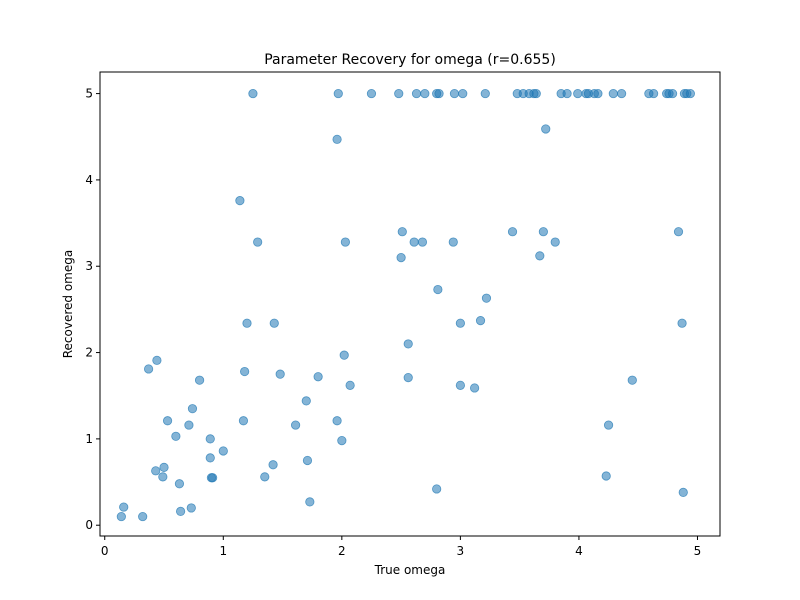 Image resolution: width=800 pixels, height=600 pixels. What do you see at coordinates (92, 309) in the screenshot?
I see `y-axis-ticks: 0 1 2 3 4 5` at bounding box center [92, 309].